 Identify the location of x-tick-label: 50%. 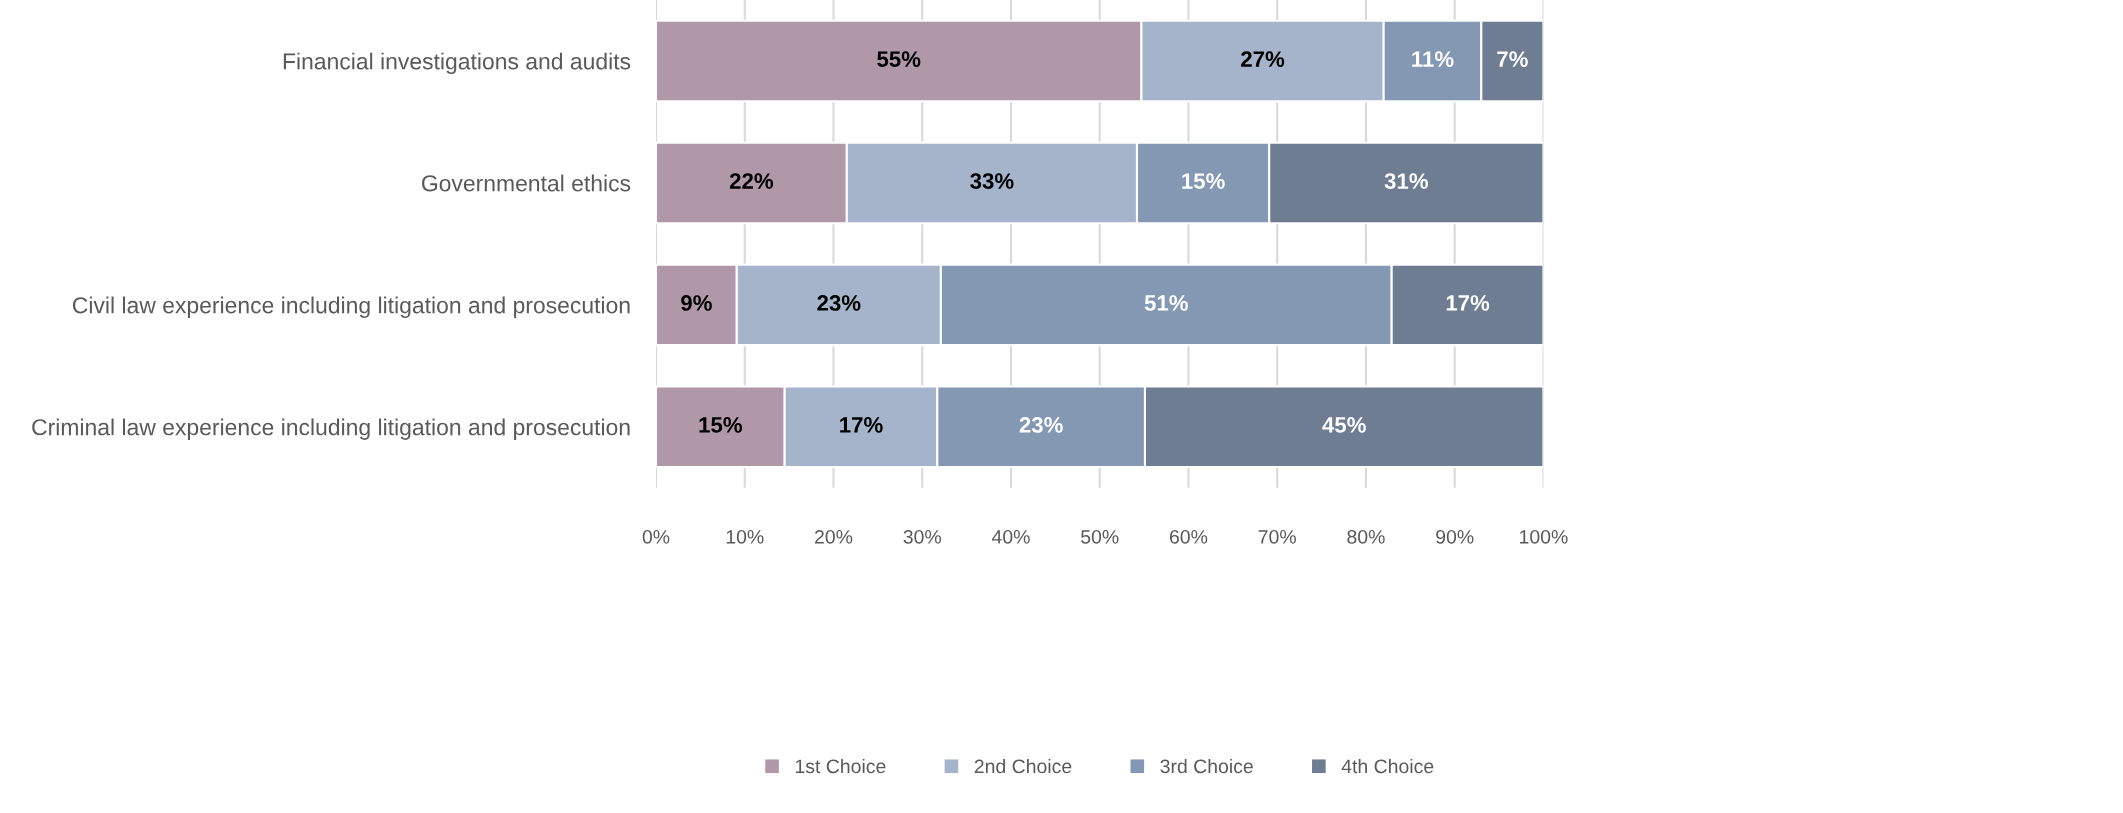
(1100, 536).